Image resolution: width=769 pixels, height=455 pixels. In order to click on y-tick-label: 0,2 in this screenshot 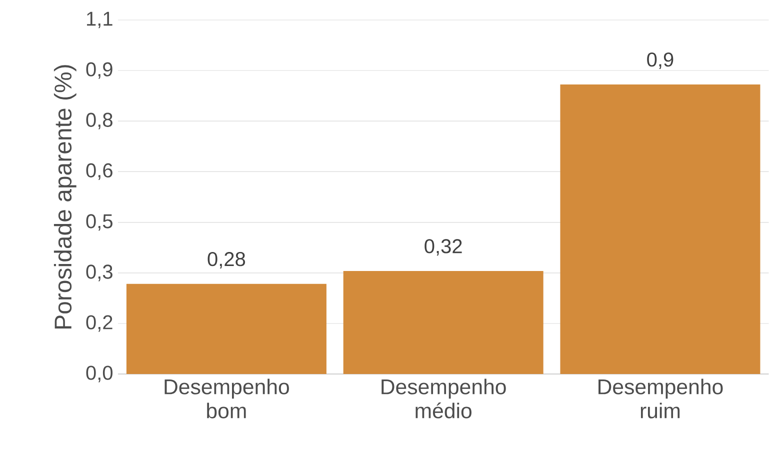, I will do `click(99, 323)`.